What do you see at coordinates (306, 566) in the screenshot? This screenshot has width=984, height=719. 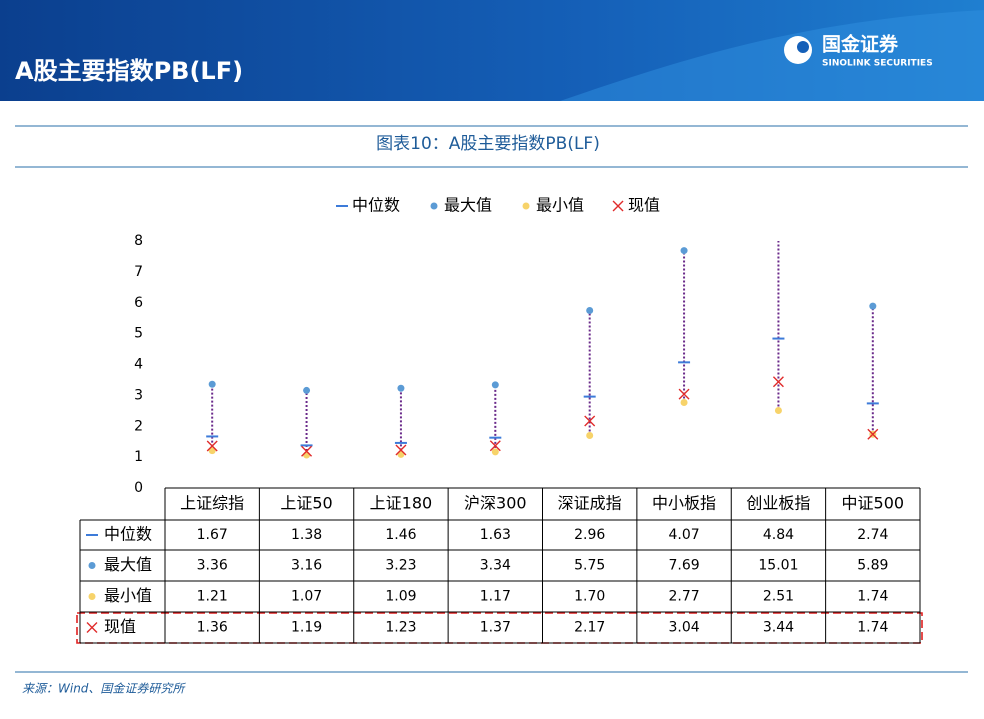 I see `table-value: 3.16` at bounding box center [306, 566].